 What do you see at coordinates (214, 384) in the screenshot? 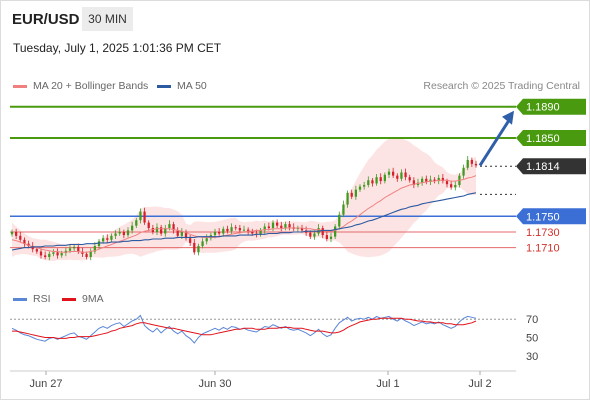
I see `x-tick-label: Jun 30` at bounding box center [214, 384].